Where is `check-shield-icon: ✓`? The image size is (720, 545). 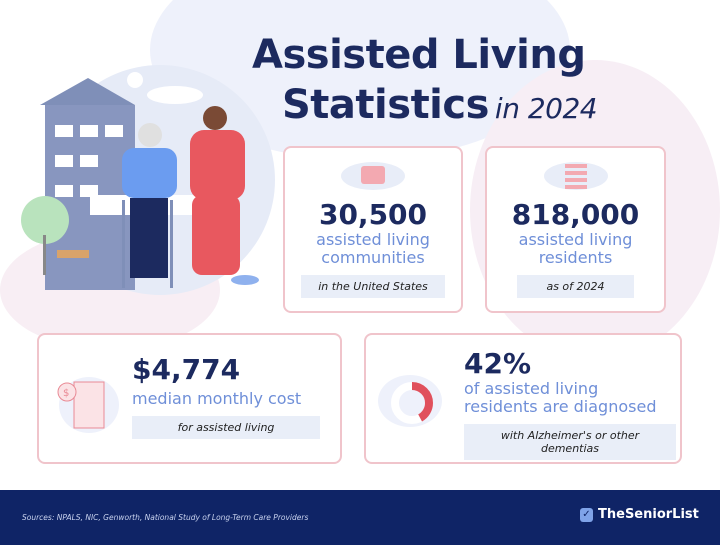
check-shield-icon: ✓ is located at coordinates (586, 514).